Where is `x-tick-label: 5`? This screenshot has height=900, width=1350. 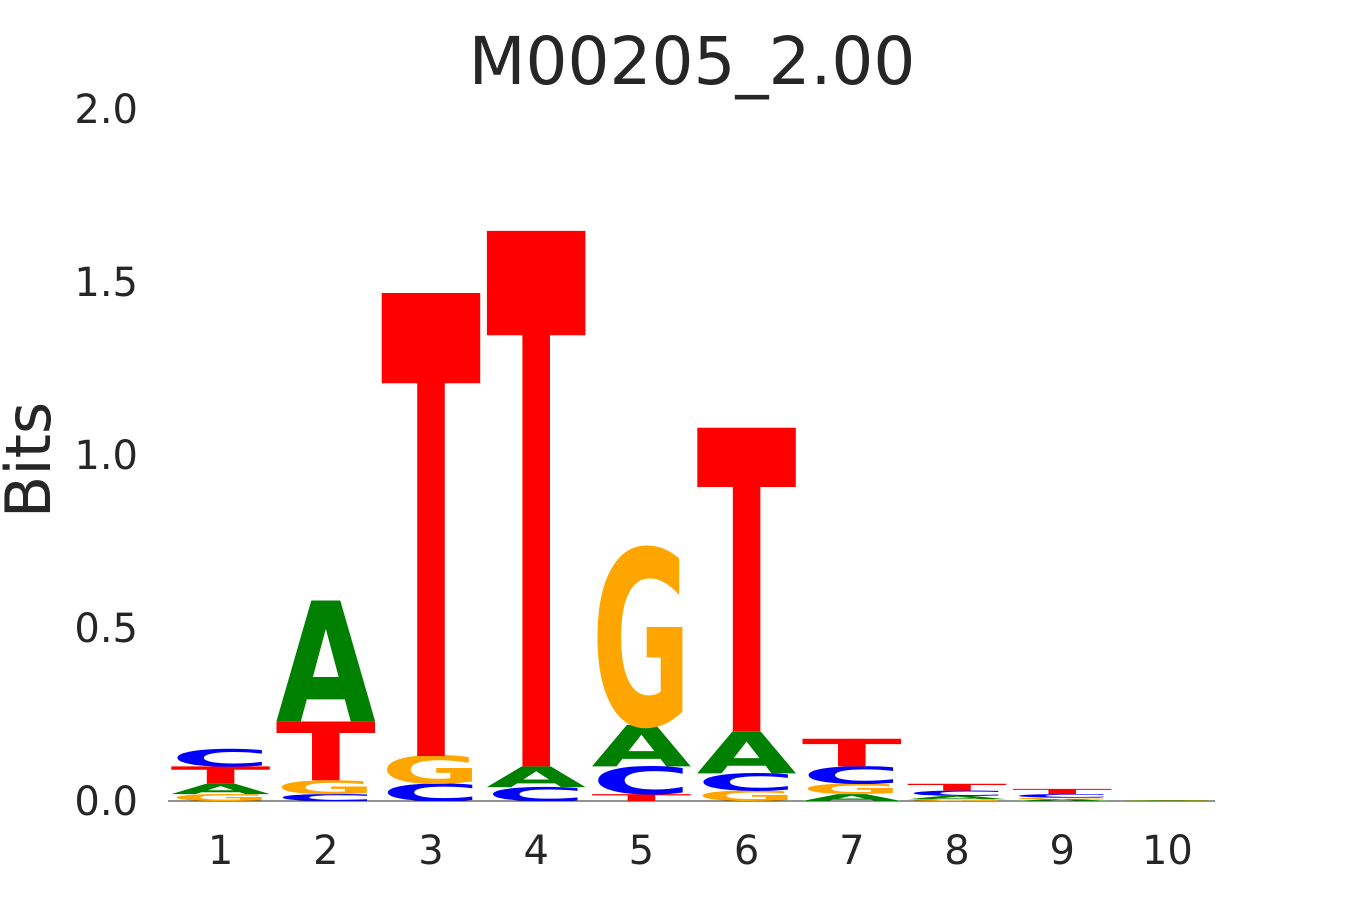
x-tick-label: 5 is located at coordinates (641, 851).